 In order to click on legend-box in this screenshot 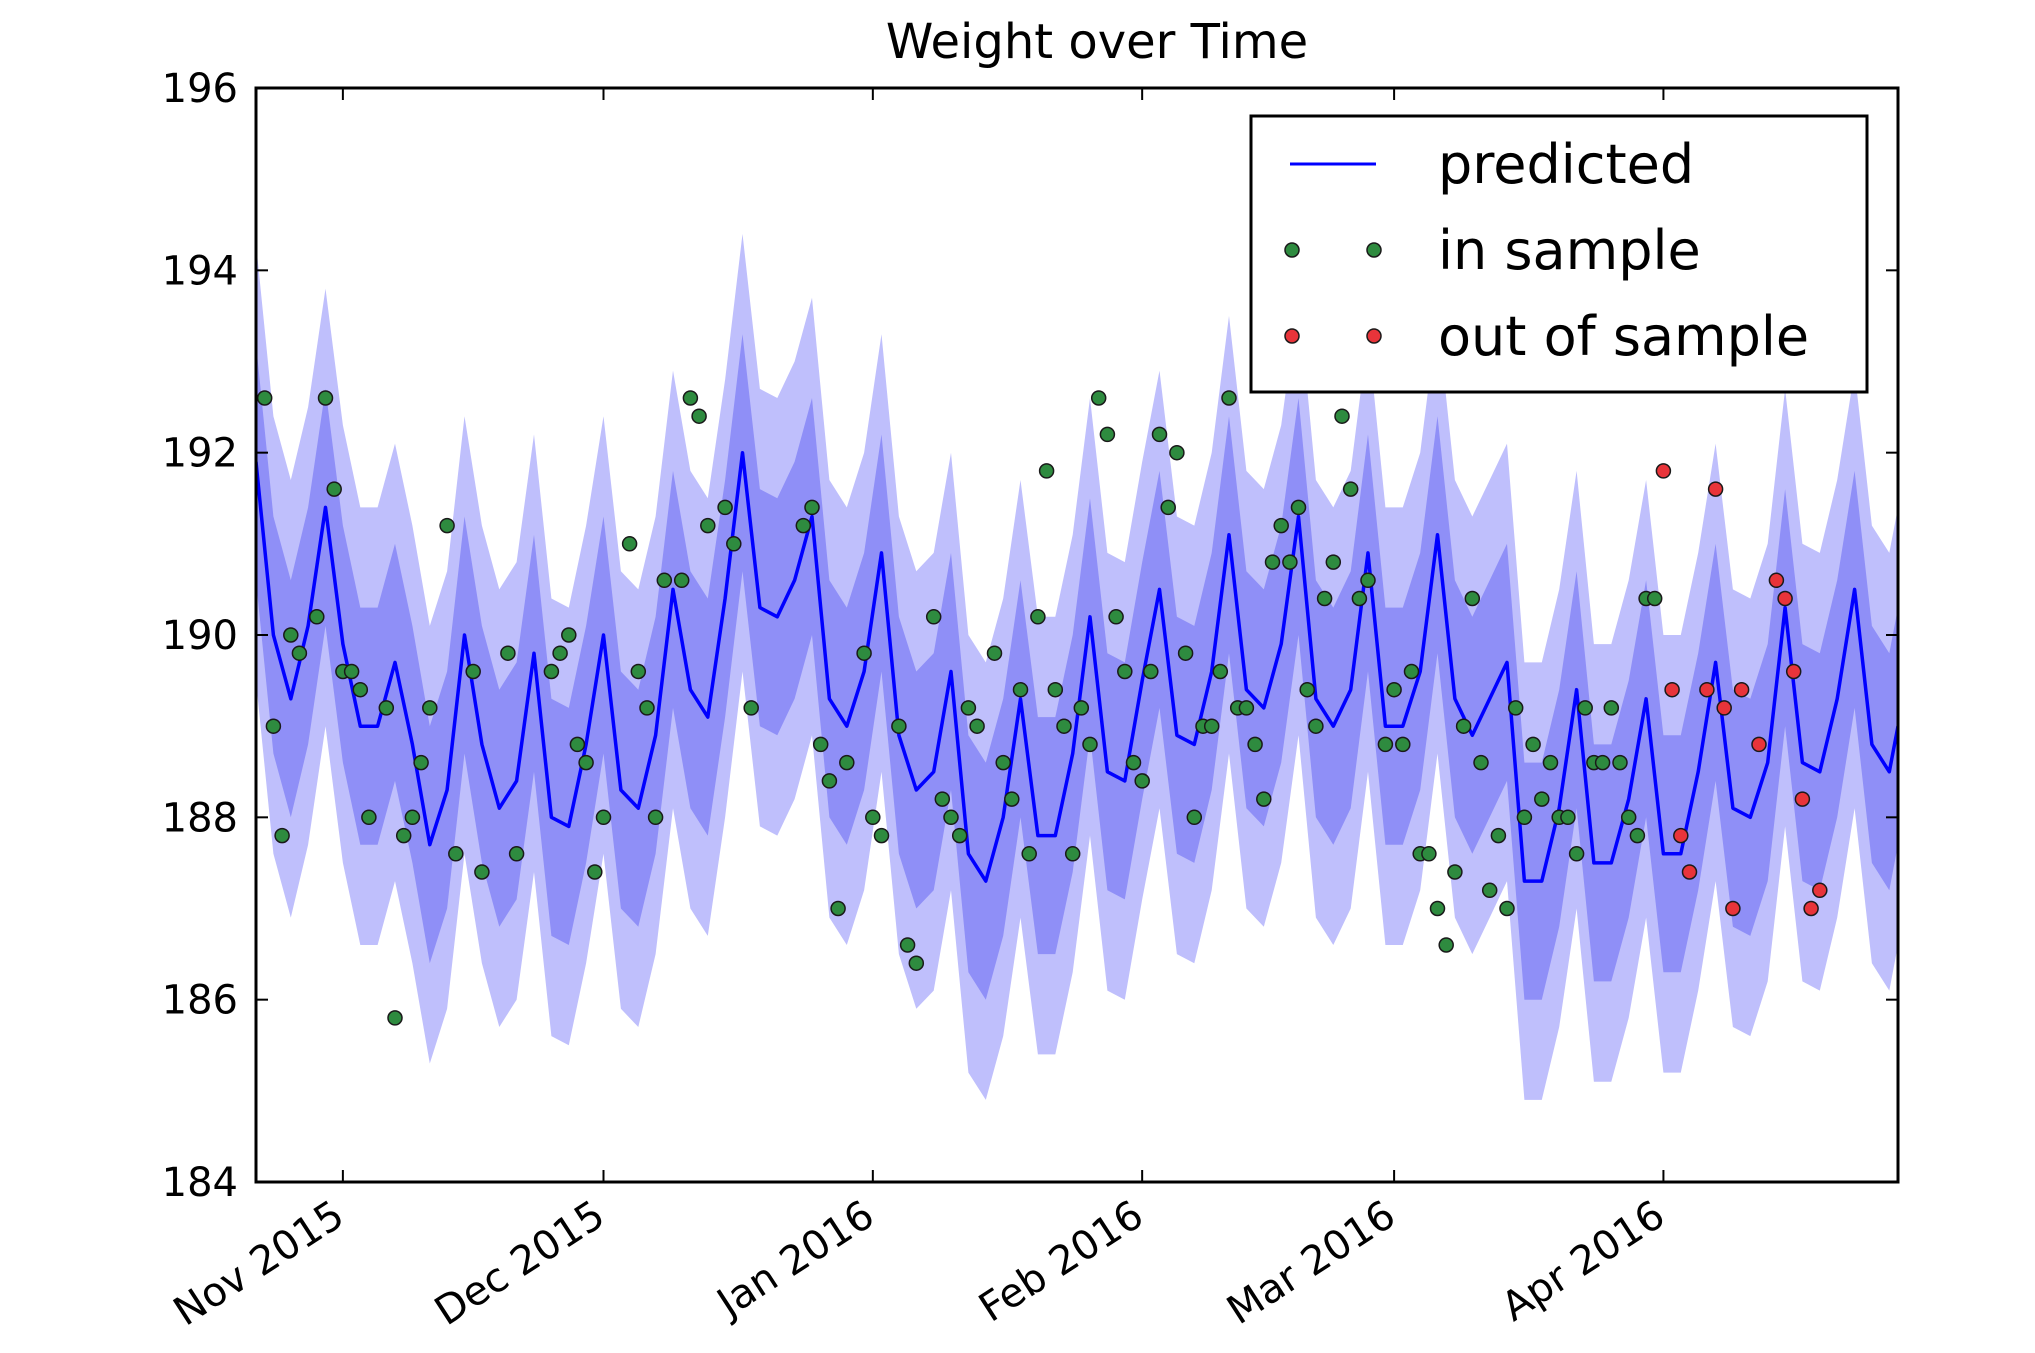, I will do `click(1559, 254)`.